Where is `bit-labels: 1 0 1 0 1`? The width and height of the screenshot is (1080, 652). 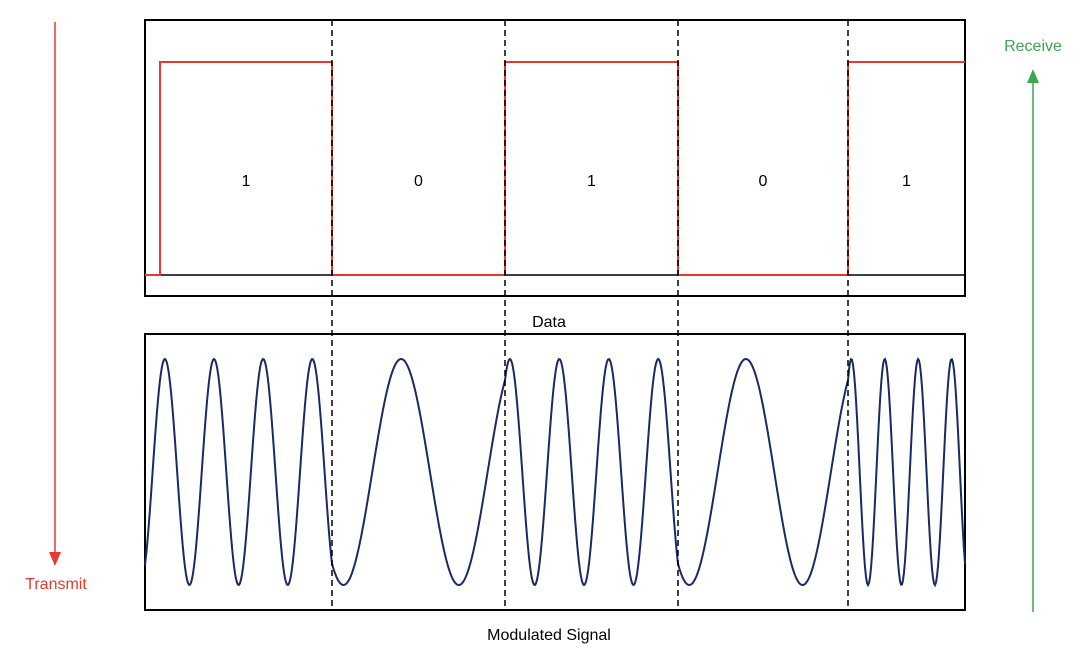
bit-labels: 1 0 1 0 1 is located at coordinates (577, 181).